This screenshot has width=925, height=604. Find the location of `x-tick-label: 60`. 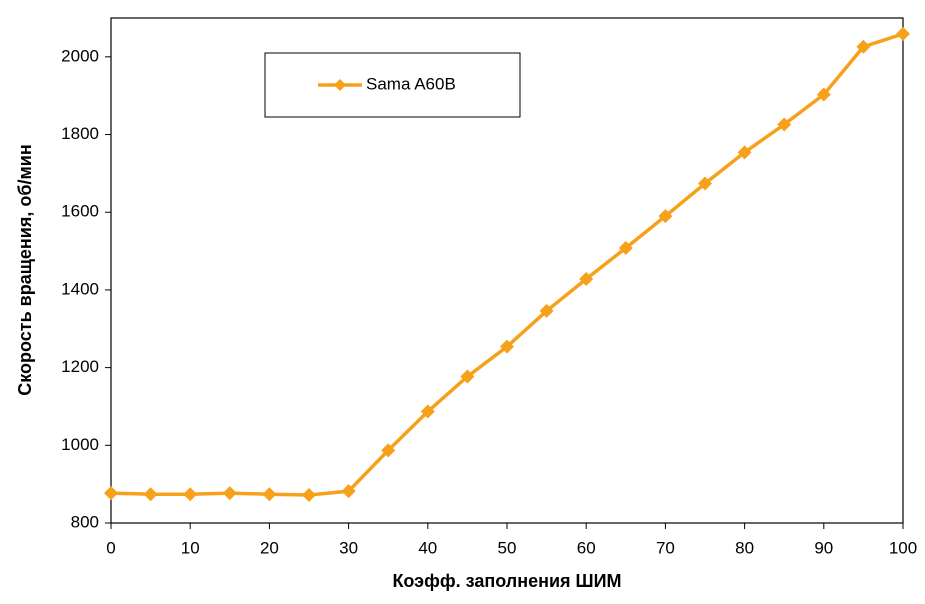

x-tick-label: 60 is located at coordinates (586, 547).